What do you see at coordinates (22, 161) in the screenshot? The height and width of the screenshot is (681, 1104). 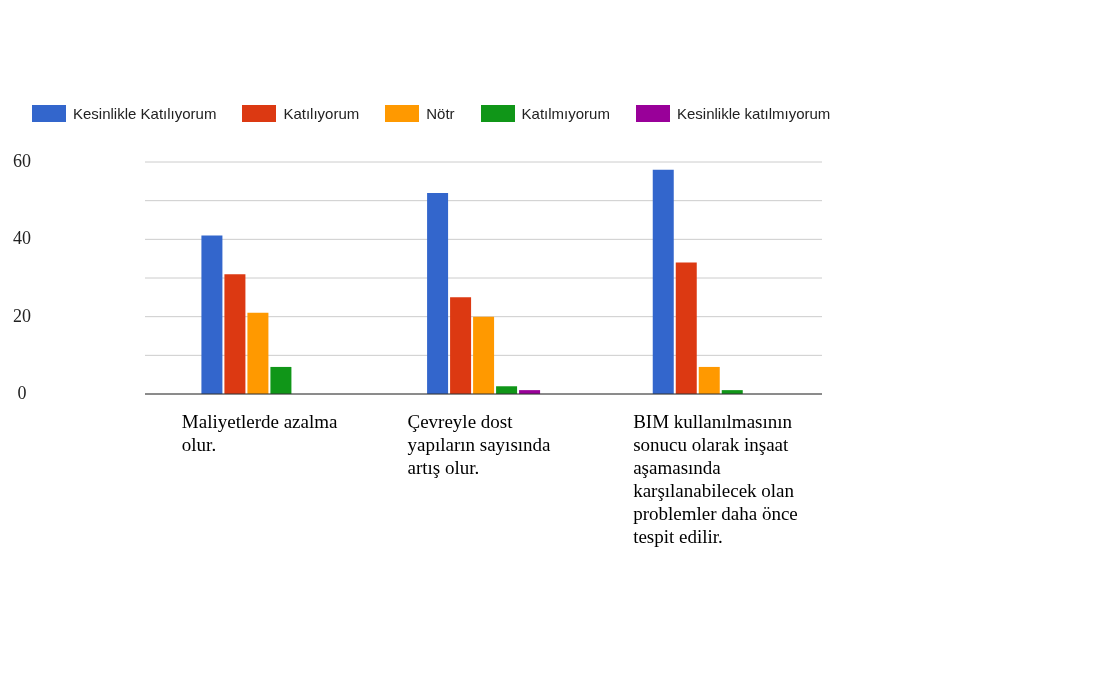 I see `y-tick-label: 60` at bounding box center [22, 161].